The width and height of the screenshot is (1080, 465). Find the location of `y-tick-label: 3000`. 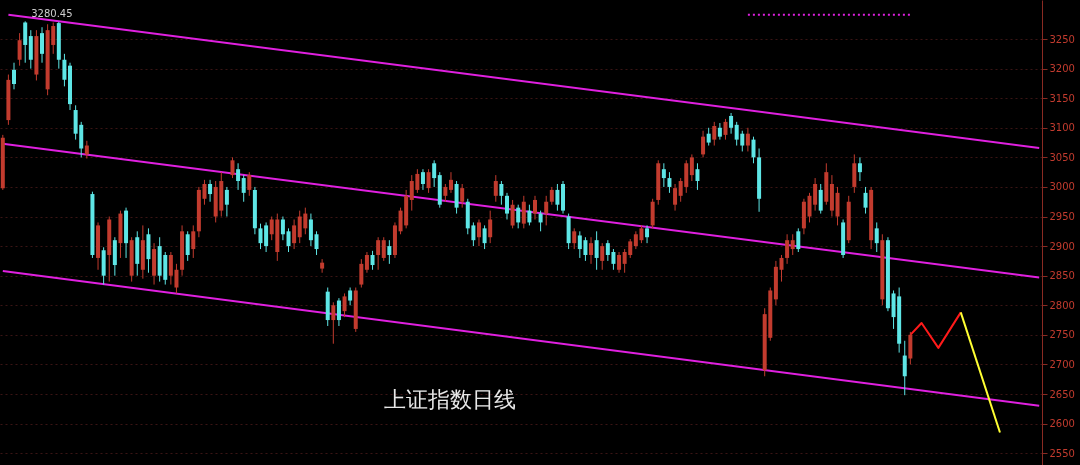

y-tick-label: 3000 is located at coordinates (1062, 187).